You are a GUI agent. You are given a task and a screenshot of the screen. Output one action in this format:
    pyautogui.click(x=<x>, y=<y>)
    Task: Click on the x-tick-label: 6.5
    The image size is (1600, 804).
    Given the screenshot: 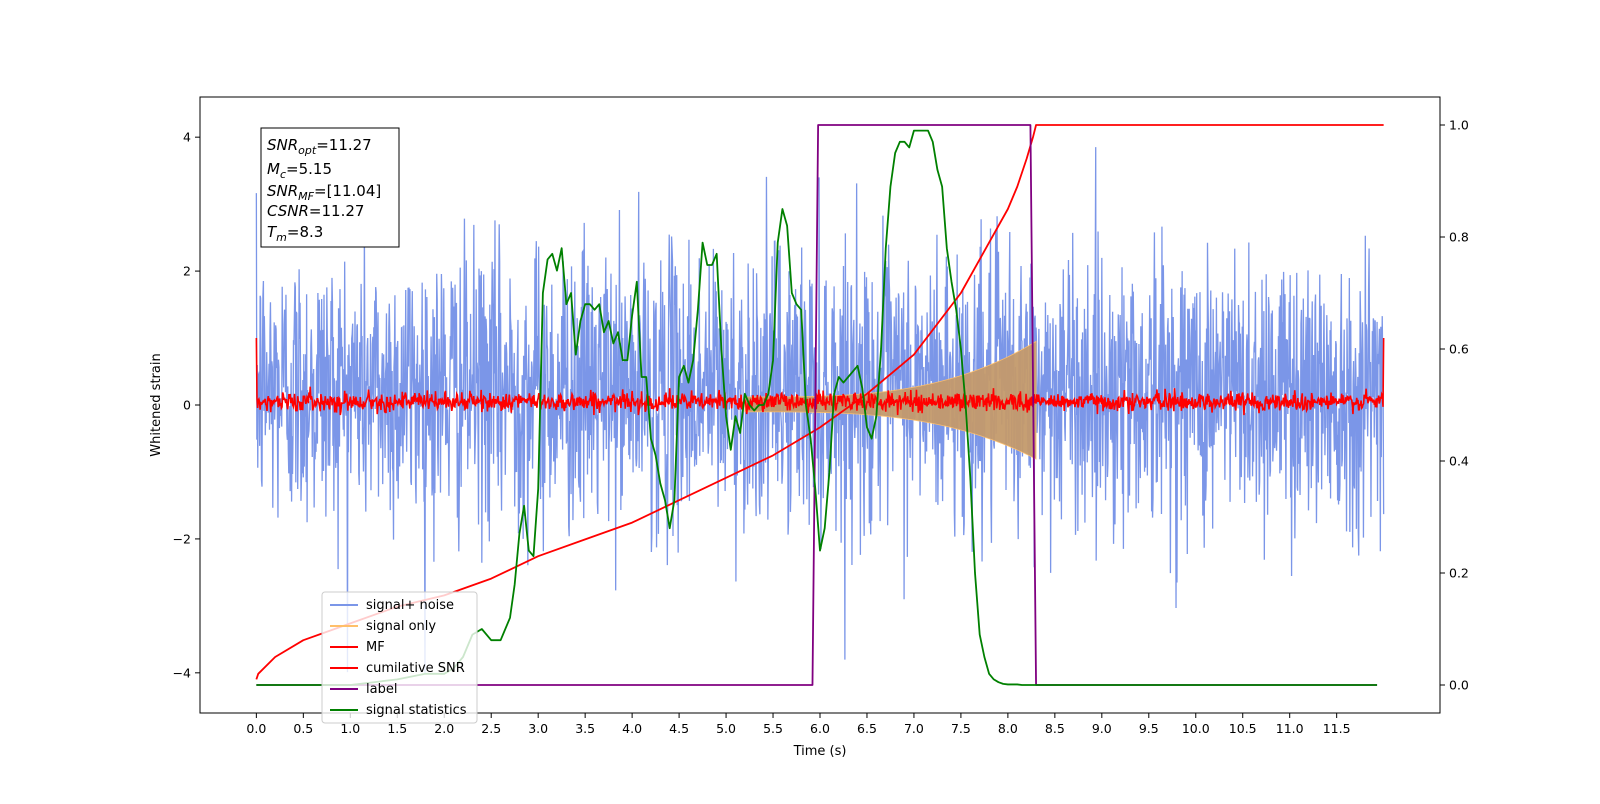 What is the action you would take?
    pyautogui.click(x=867, y=728)
    